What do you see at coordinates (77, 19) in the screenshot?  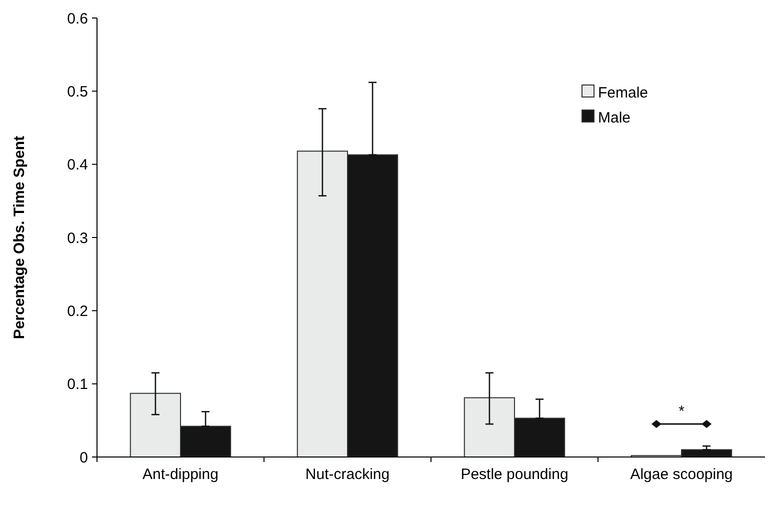 I see `y-tick-label: 0.6` at bounding box center [77, 19].